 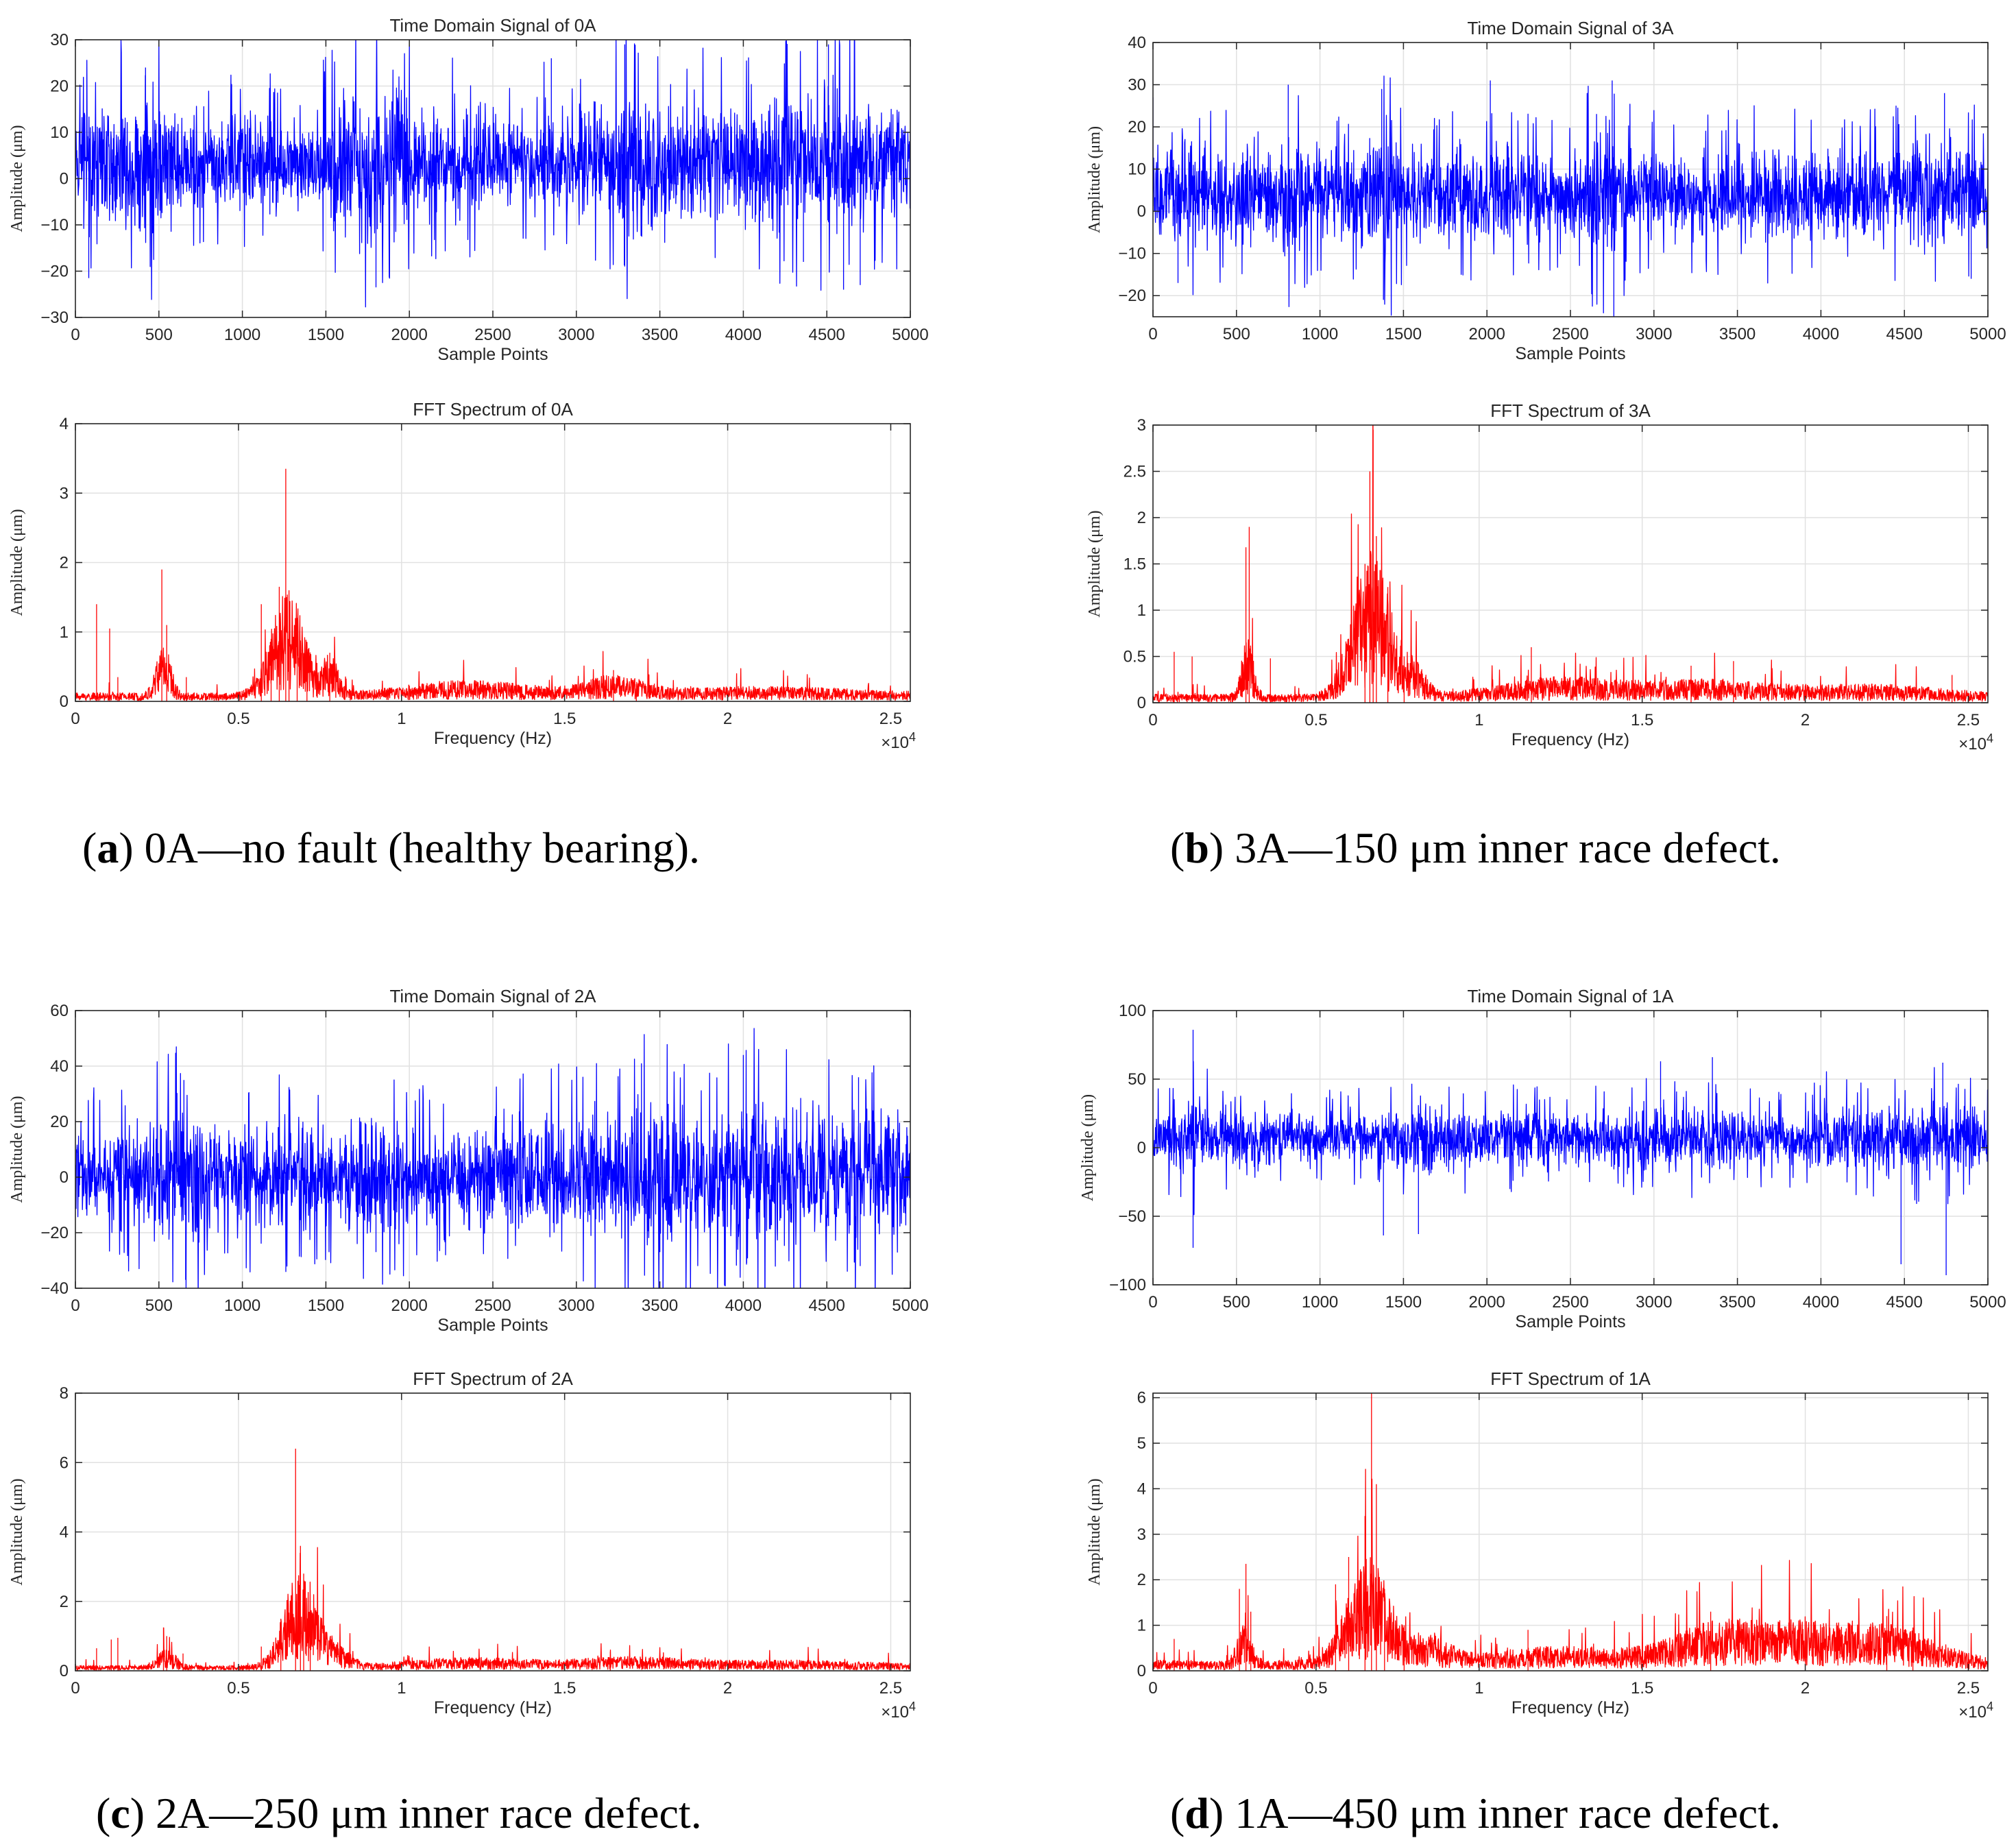 What do you see at coordinates (64, 632) in the screenshot?
I see `y-tick-label: 1` at bounding box center [64, 632].